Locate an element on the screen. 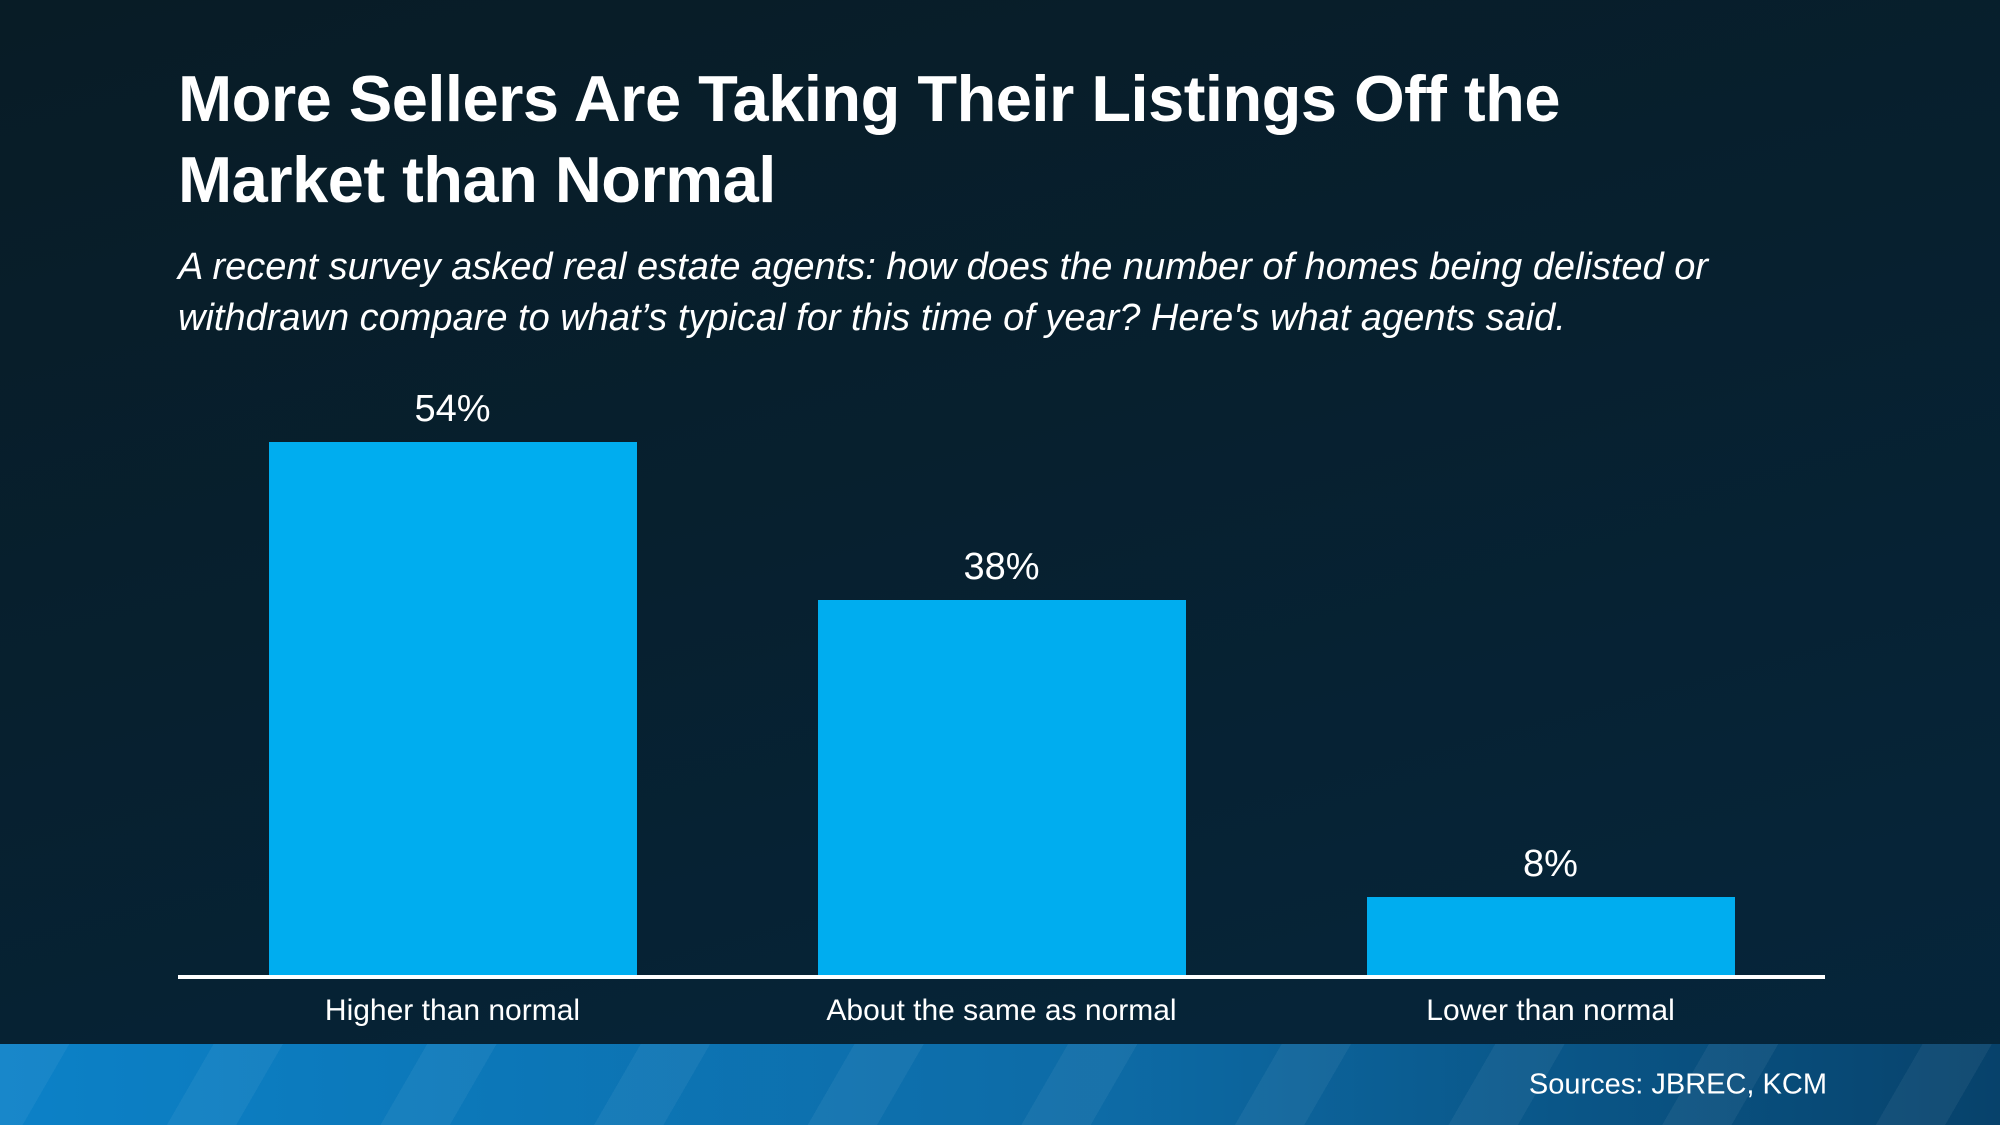 This screenshot has width=2000, height=1125. footer-bar: Sources: JBREC, KCM is located at coordinates (1000, 1084).